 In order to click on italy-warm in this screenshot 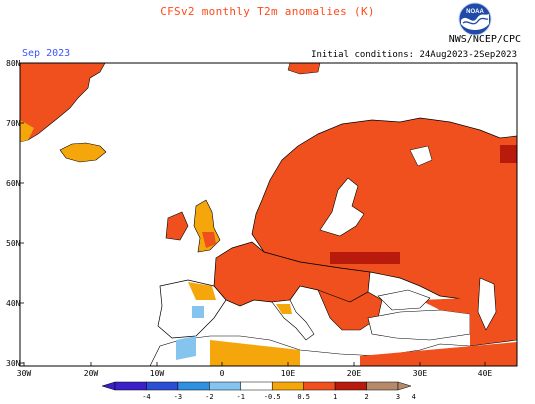, I will do `click(284, 309)`.